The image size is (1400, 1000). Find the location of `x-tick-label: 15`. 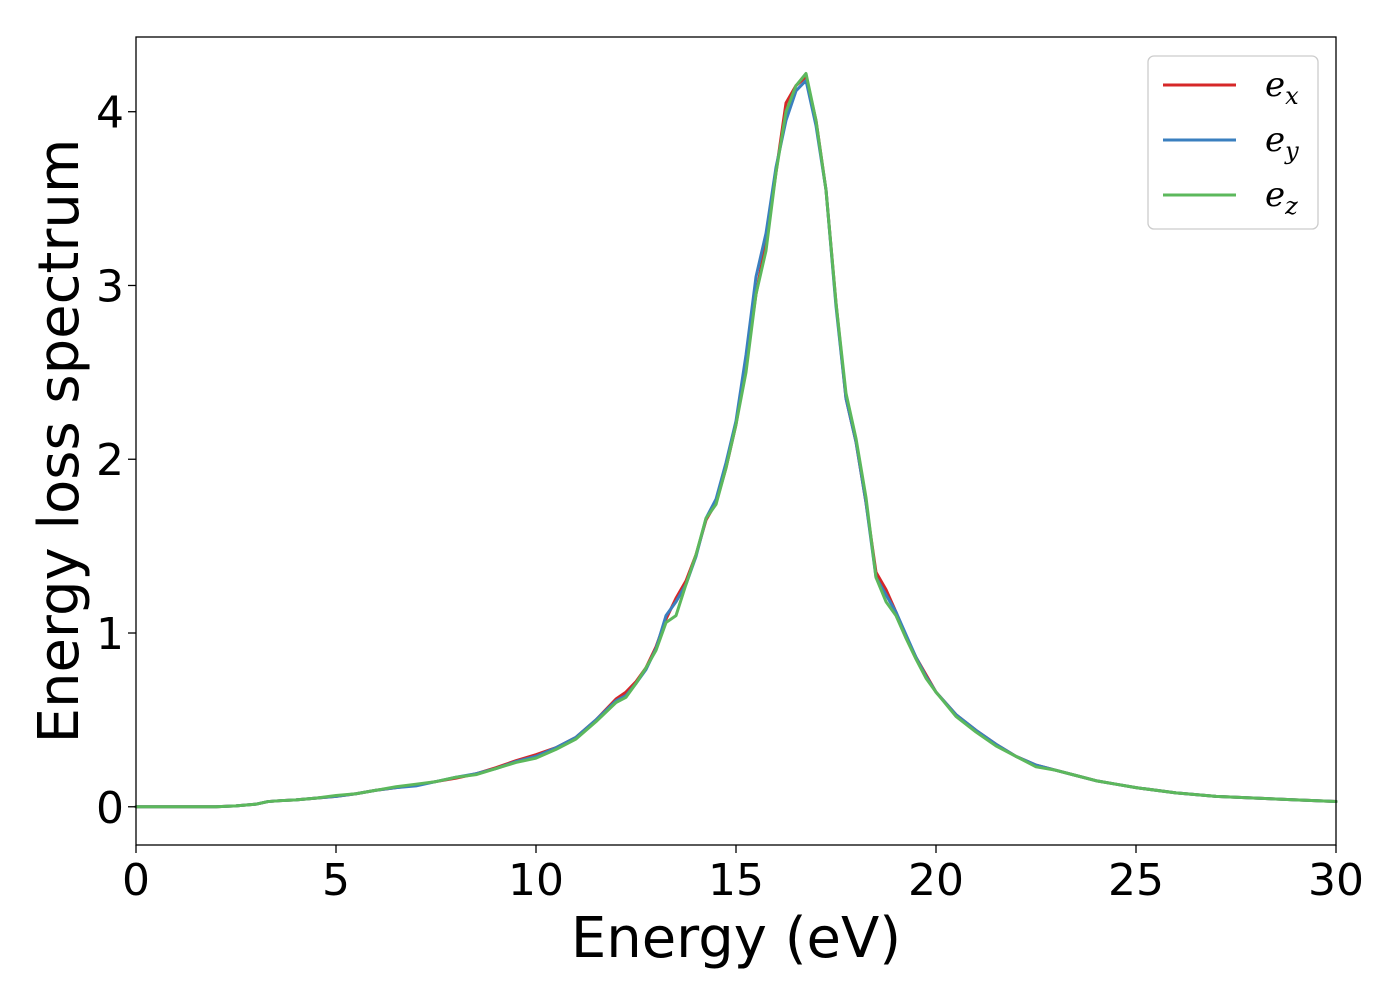

x-tick-label: 15 is located at coordinates (736, 880).